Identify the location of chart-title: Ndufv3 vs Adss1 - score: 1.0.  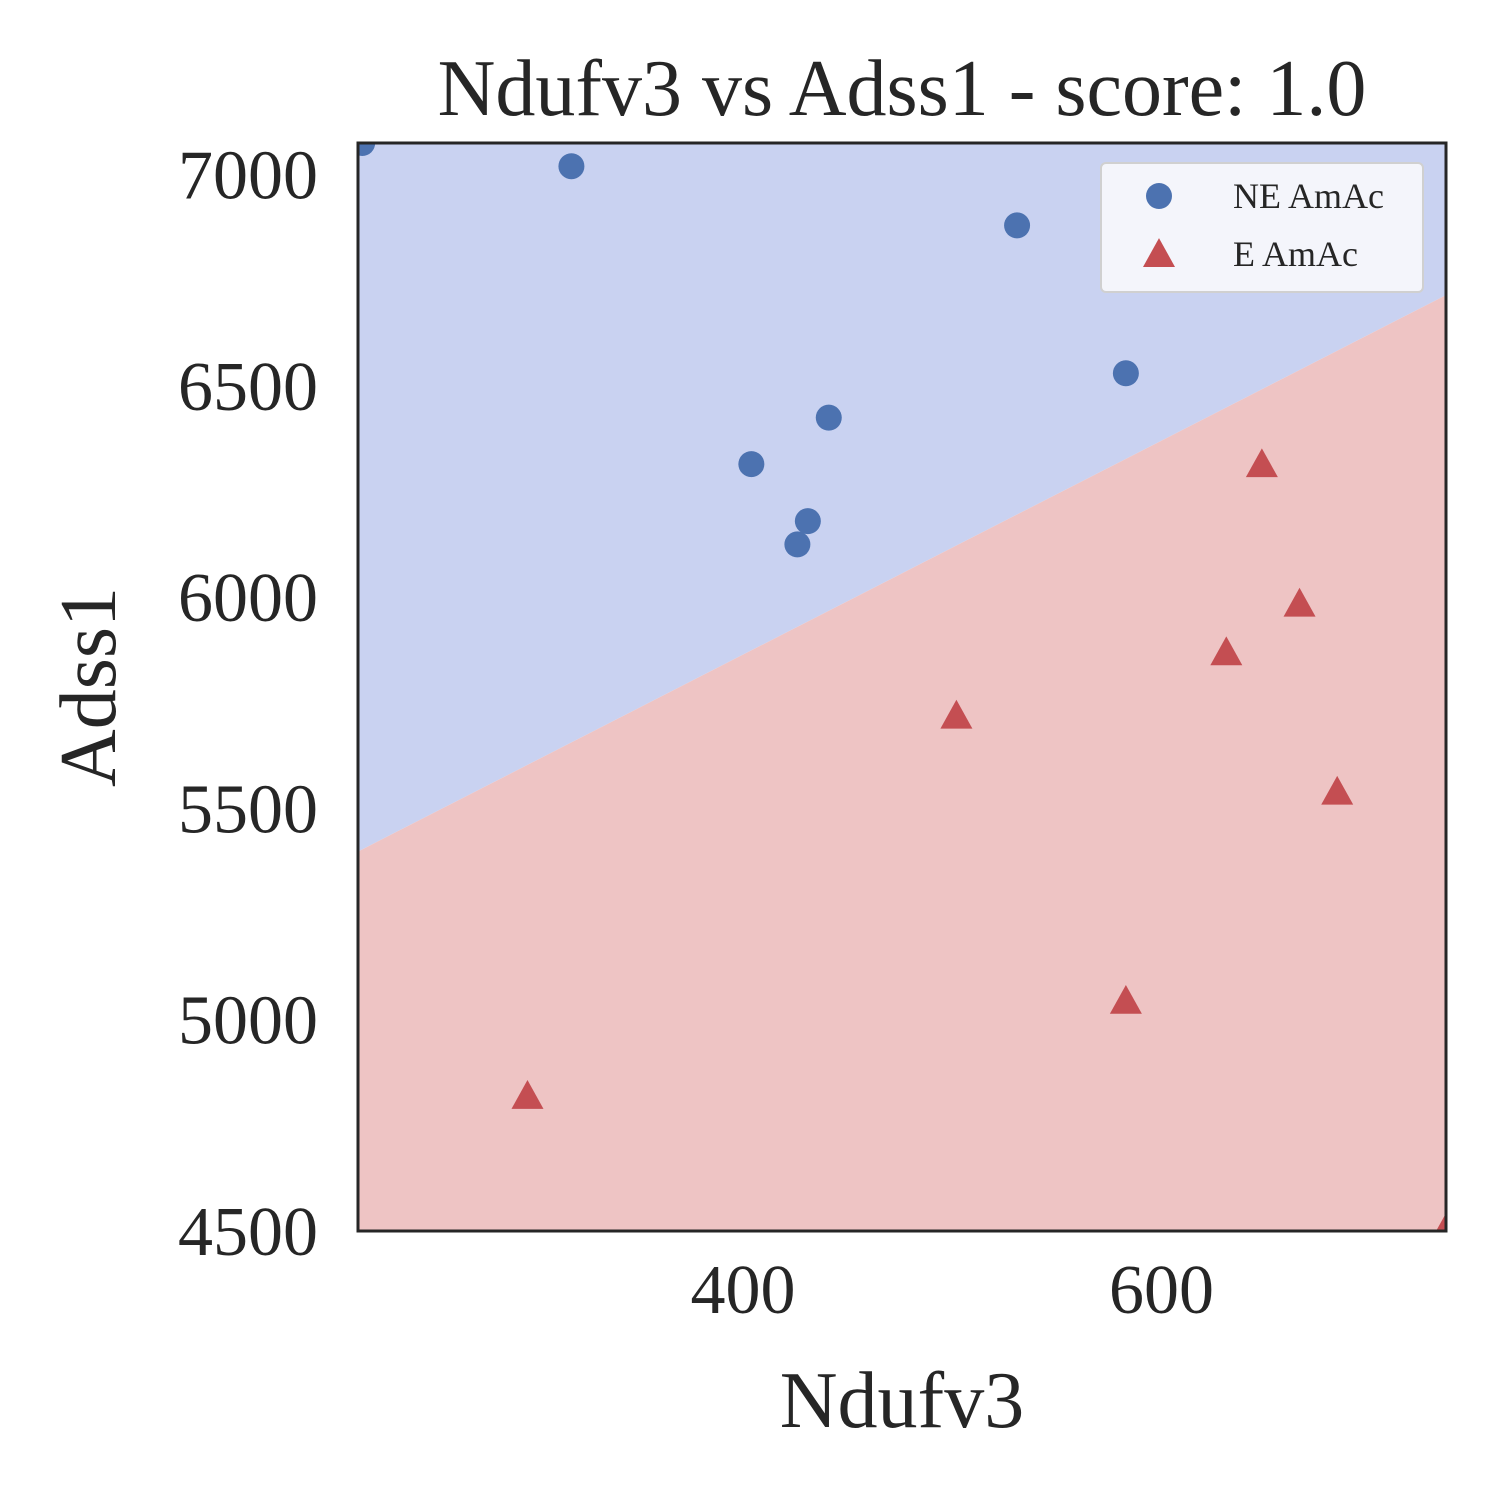
(902, 89).